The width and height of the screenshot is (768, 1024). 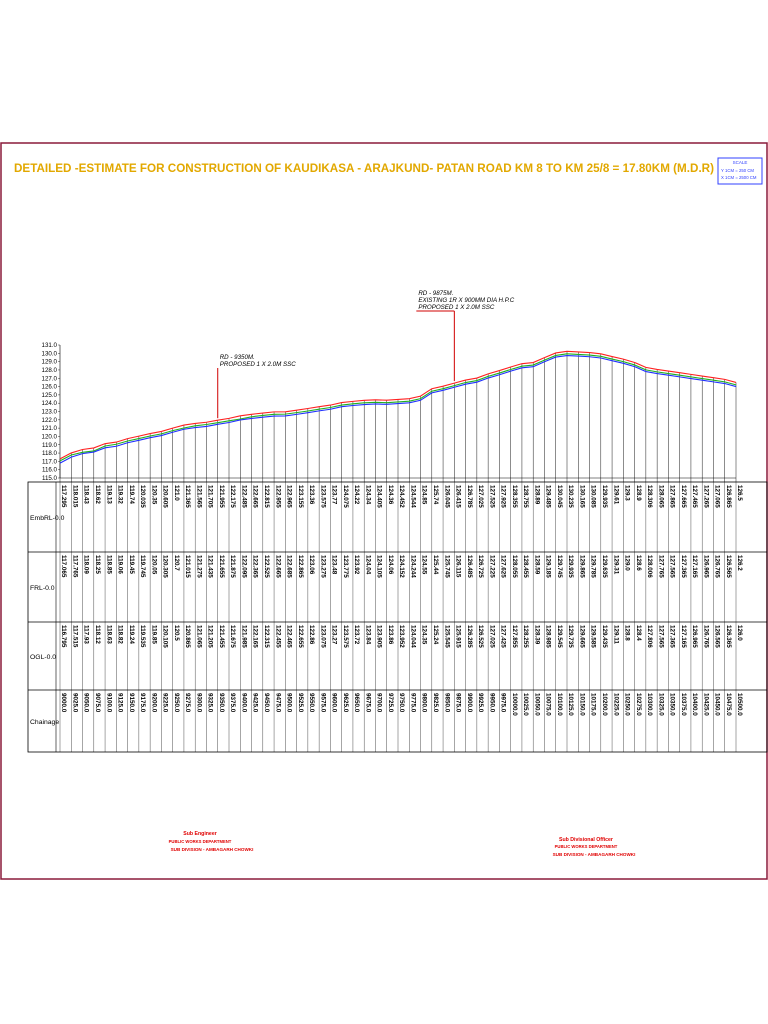 What do you see at coordinates (43, 657) in the screenshot?
I see `row-label: OGL-0.0` at bounding box center [43, 657].